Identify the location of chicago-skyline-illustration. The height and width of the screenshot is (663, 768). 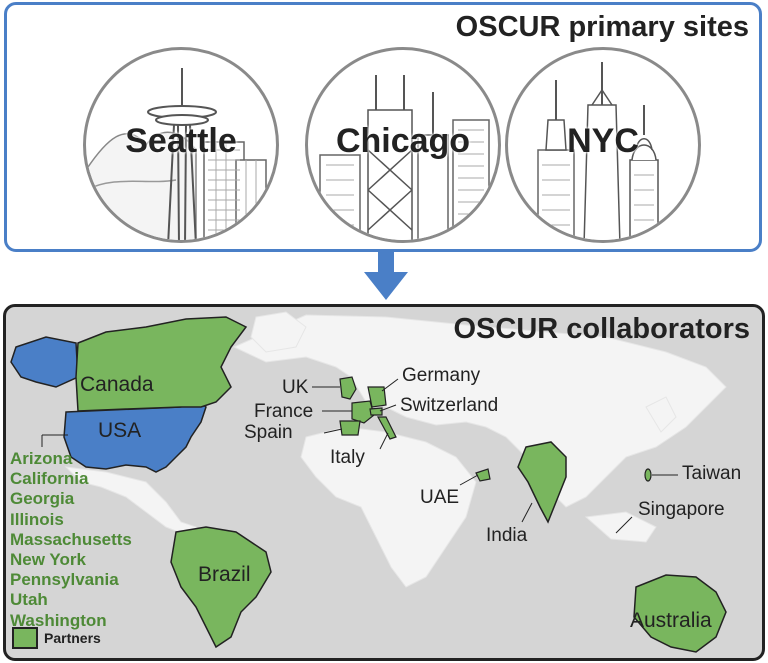
(404, 157).